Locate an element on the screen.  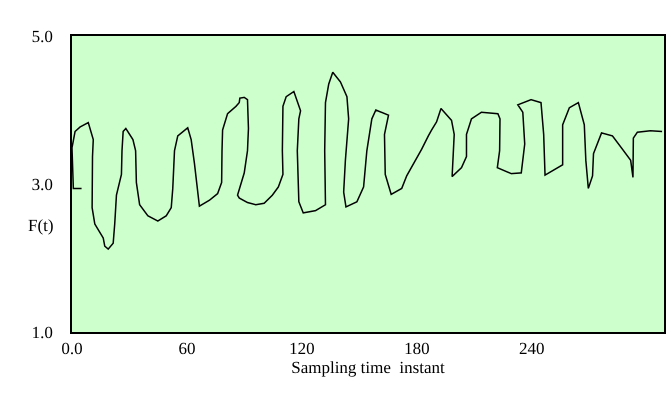
y-tick-label: 5.0 is located at coordinates (42, 36).